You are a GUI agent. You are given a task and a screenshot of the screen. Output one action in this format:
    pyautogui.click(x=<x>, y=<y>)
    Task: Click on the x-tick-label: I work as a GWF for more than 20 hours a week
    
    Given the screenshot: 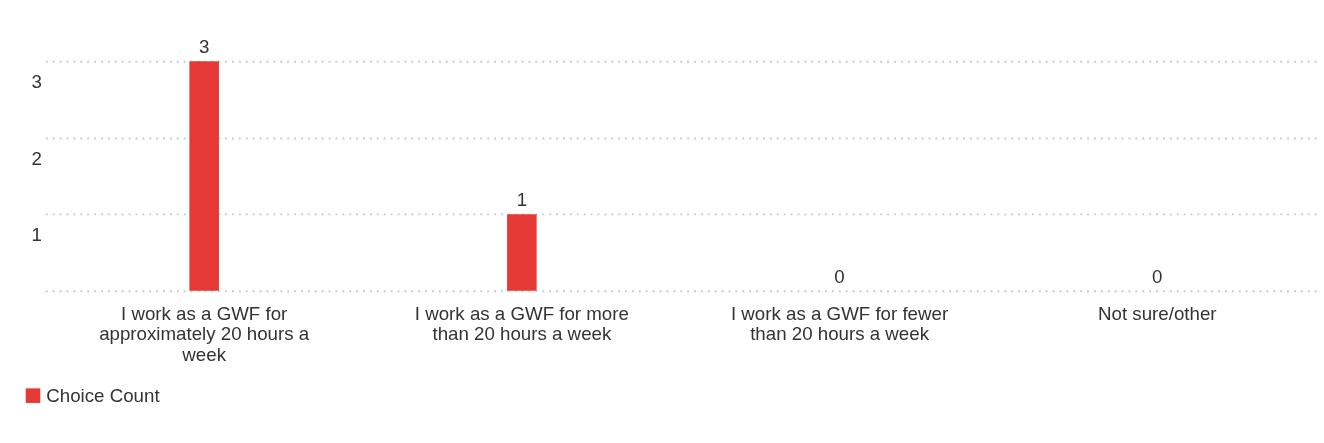 What is the action you would take?
    pyautogui.click(x=521, y=323)
    